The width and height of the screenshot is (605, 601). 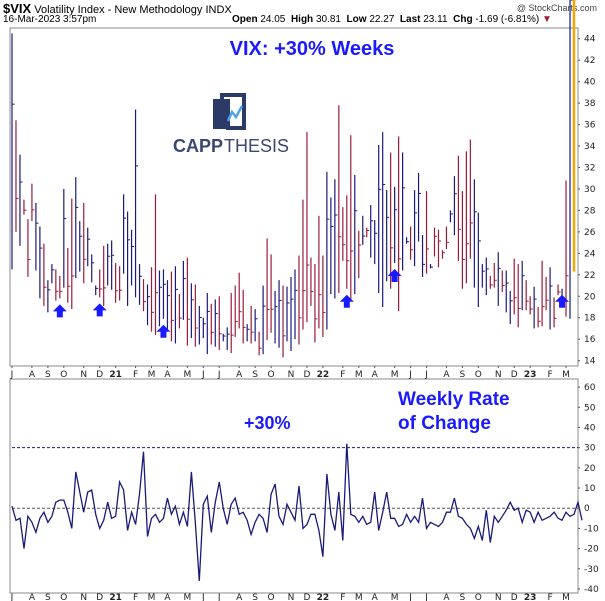 What do you see at coordinates (245, 19) in the screenshot?
I see `open-label: Open` at bounding box center [245, 19].